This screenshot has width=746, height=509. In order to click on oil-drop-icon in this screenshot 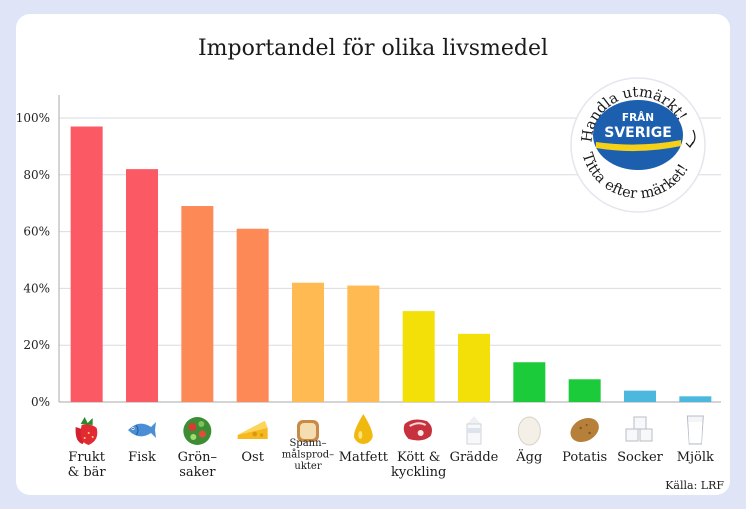, I will do `click(363, 429)`.